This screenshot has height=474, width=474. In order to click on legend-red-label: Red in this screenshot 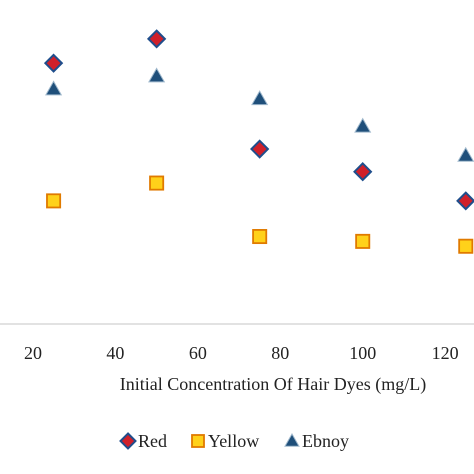, I will do `click(152, 441)`.